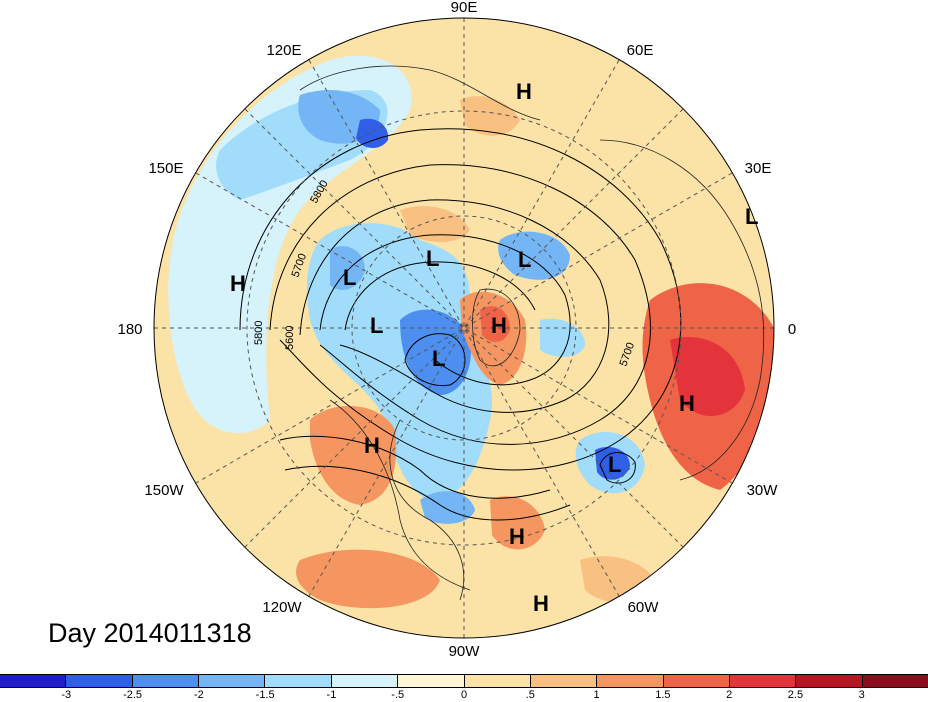 Image resolution: width=928 pixels, height=702 pixels. Describe the element at coordinates (349, 277) in the screenshot. I see `low-center-siberia: L` at that location.